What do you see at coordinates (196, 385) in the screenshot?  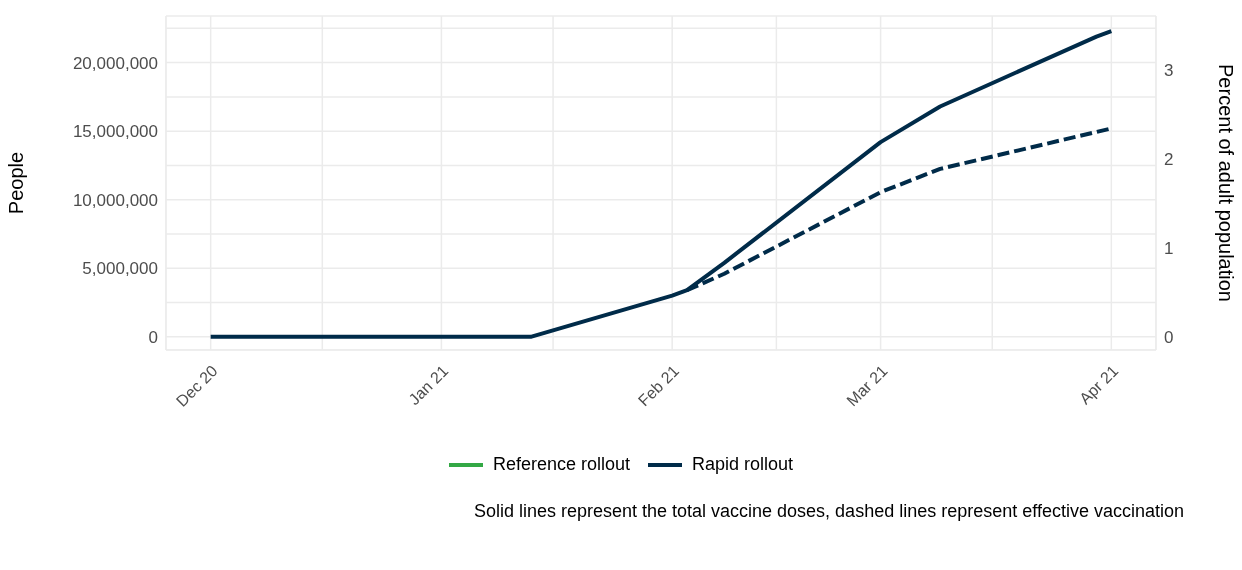 I see `x-tick-label: Dec 20` at bounding box center [196, 385].